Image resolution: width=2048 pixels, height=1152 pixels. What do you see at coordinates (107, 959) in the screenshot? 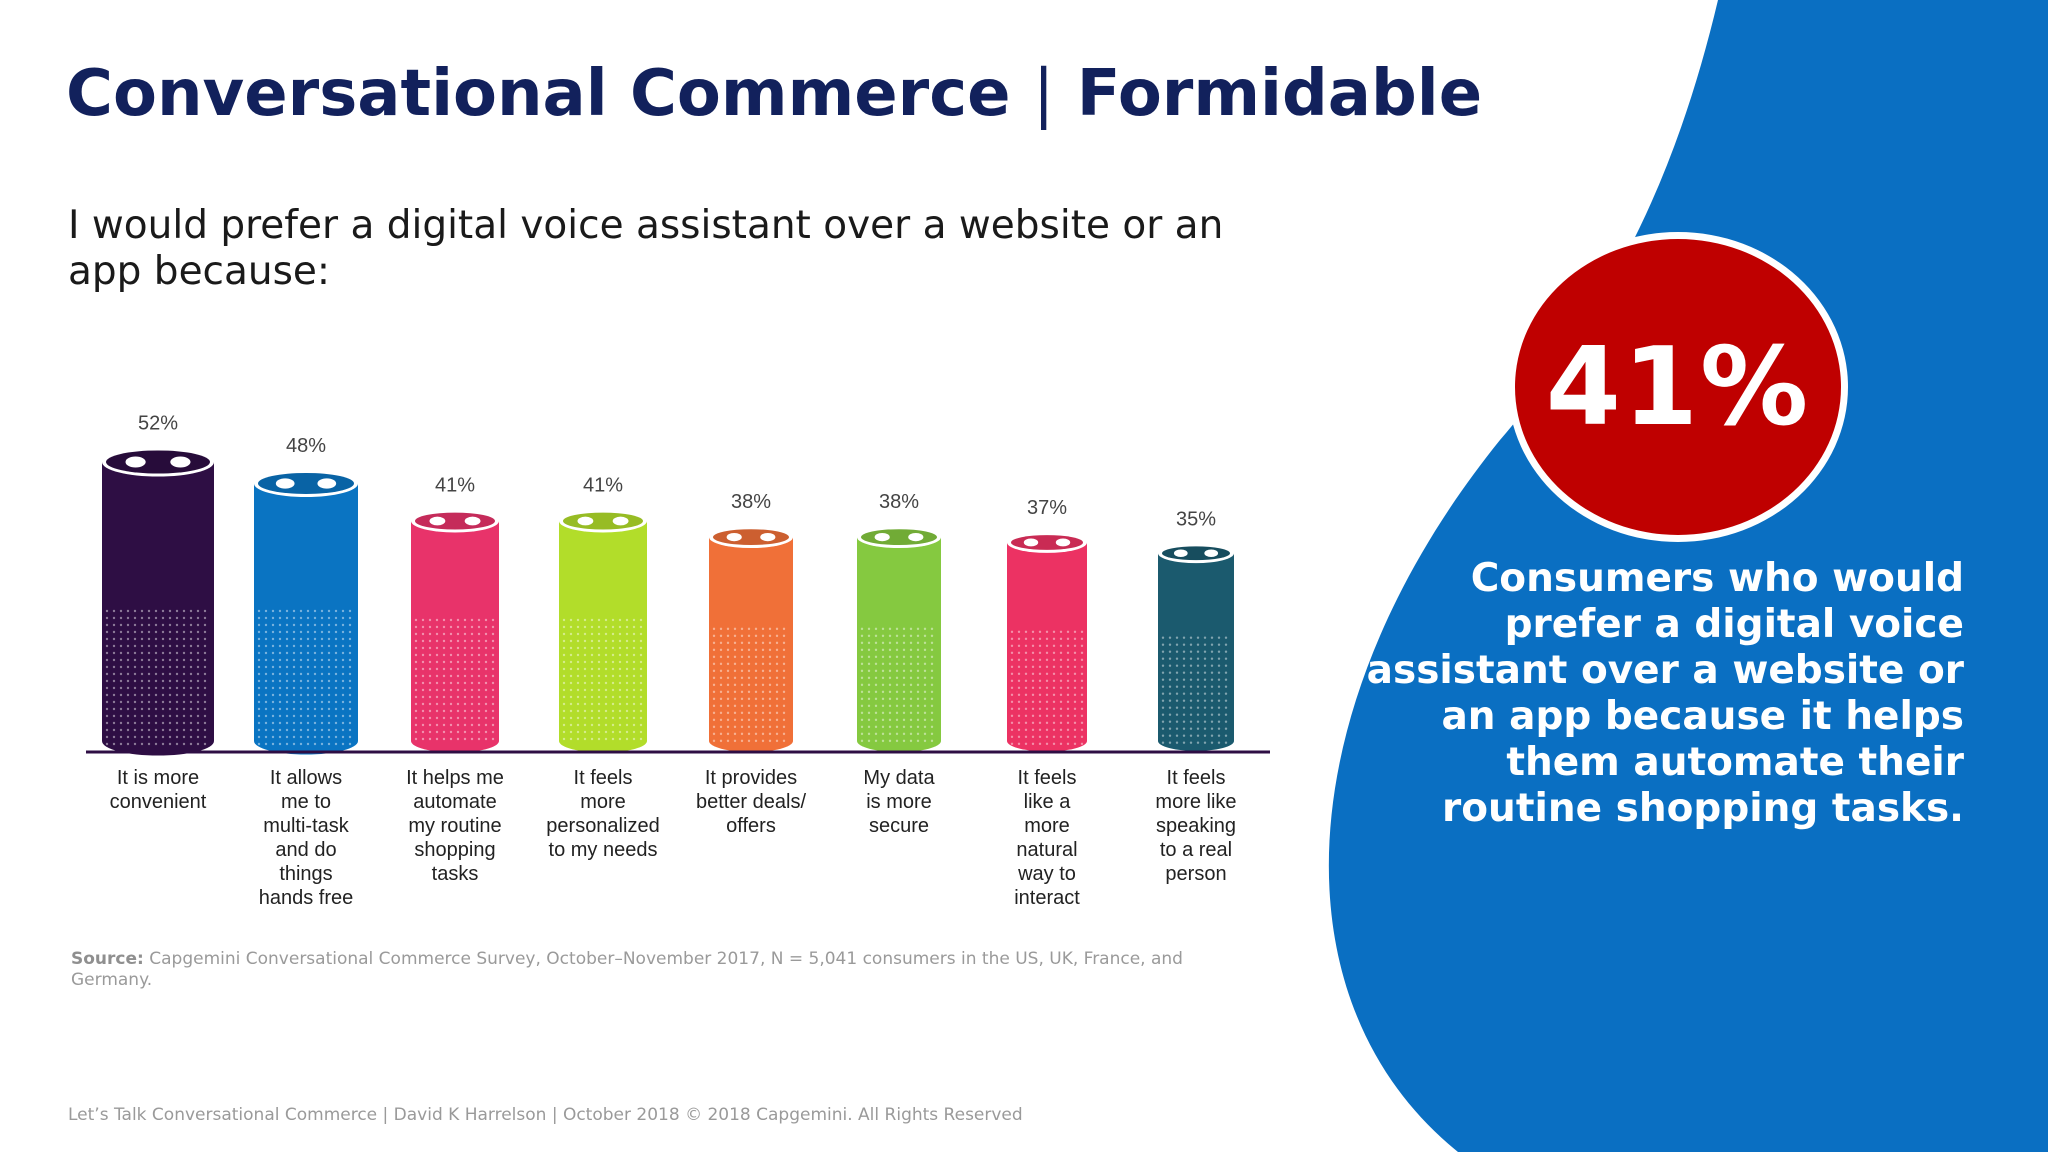
I see `source-key: Source:` at bounding box center [107, 959].